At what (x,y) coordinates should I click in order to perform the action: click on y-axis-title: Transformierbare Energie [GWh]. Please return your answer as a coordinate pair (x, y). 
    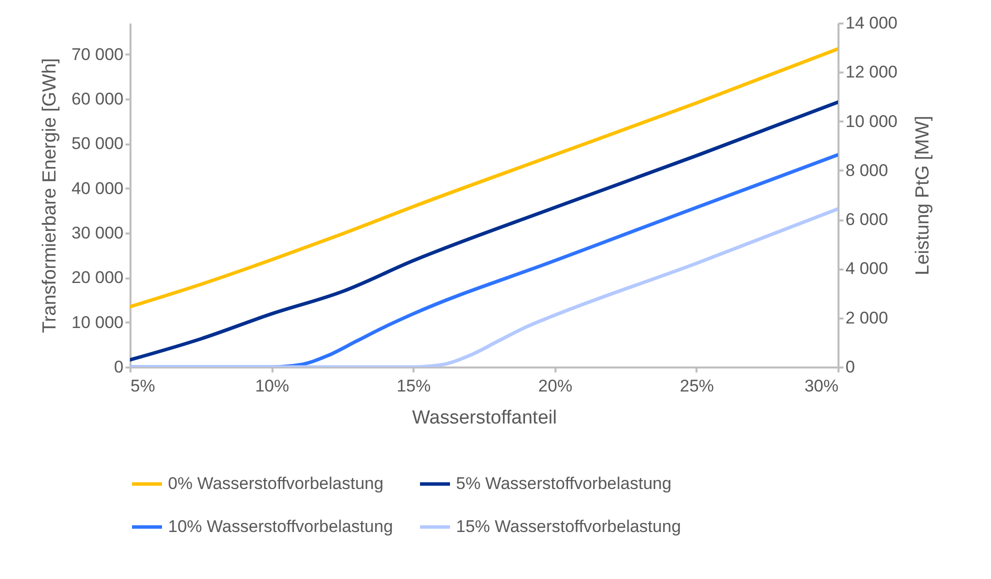
    Looking at the image, I should click on (50, 195).